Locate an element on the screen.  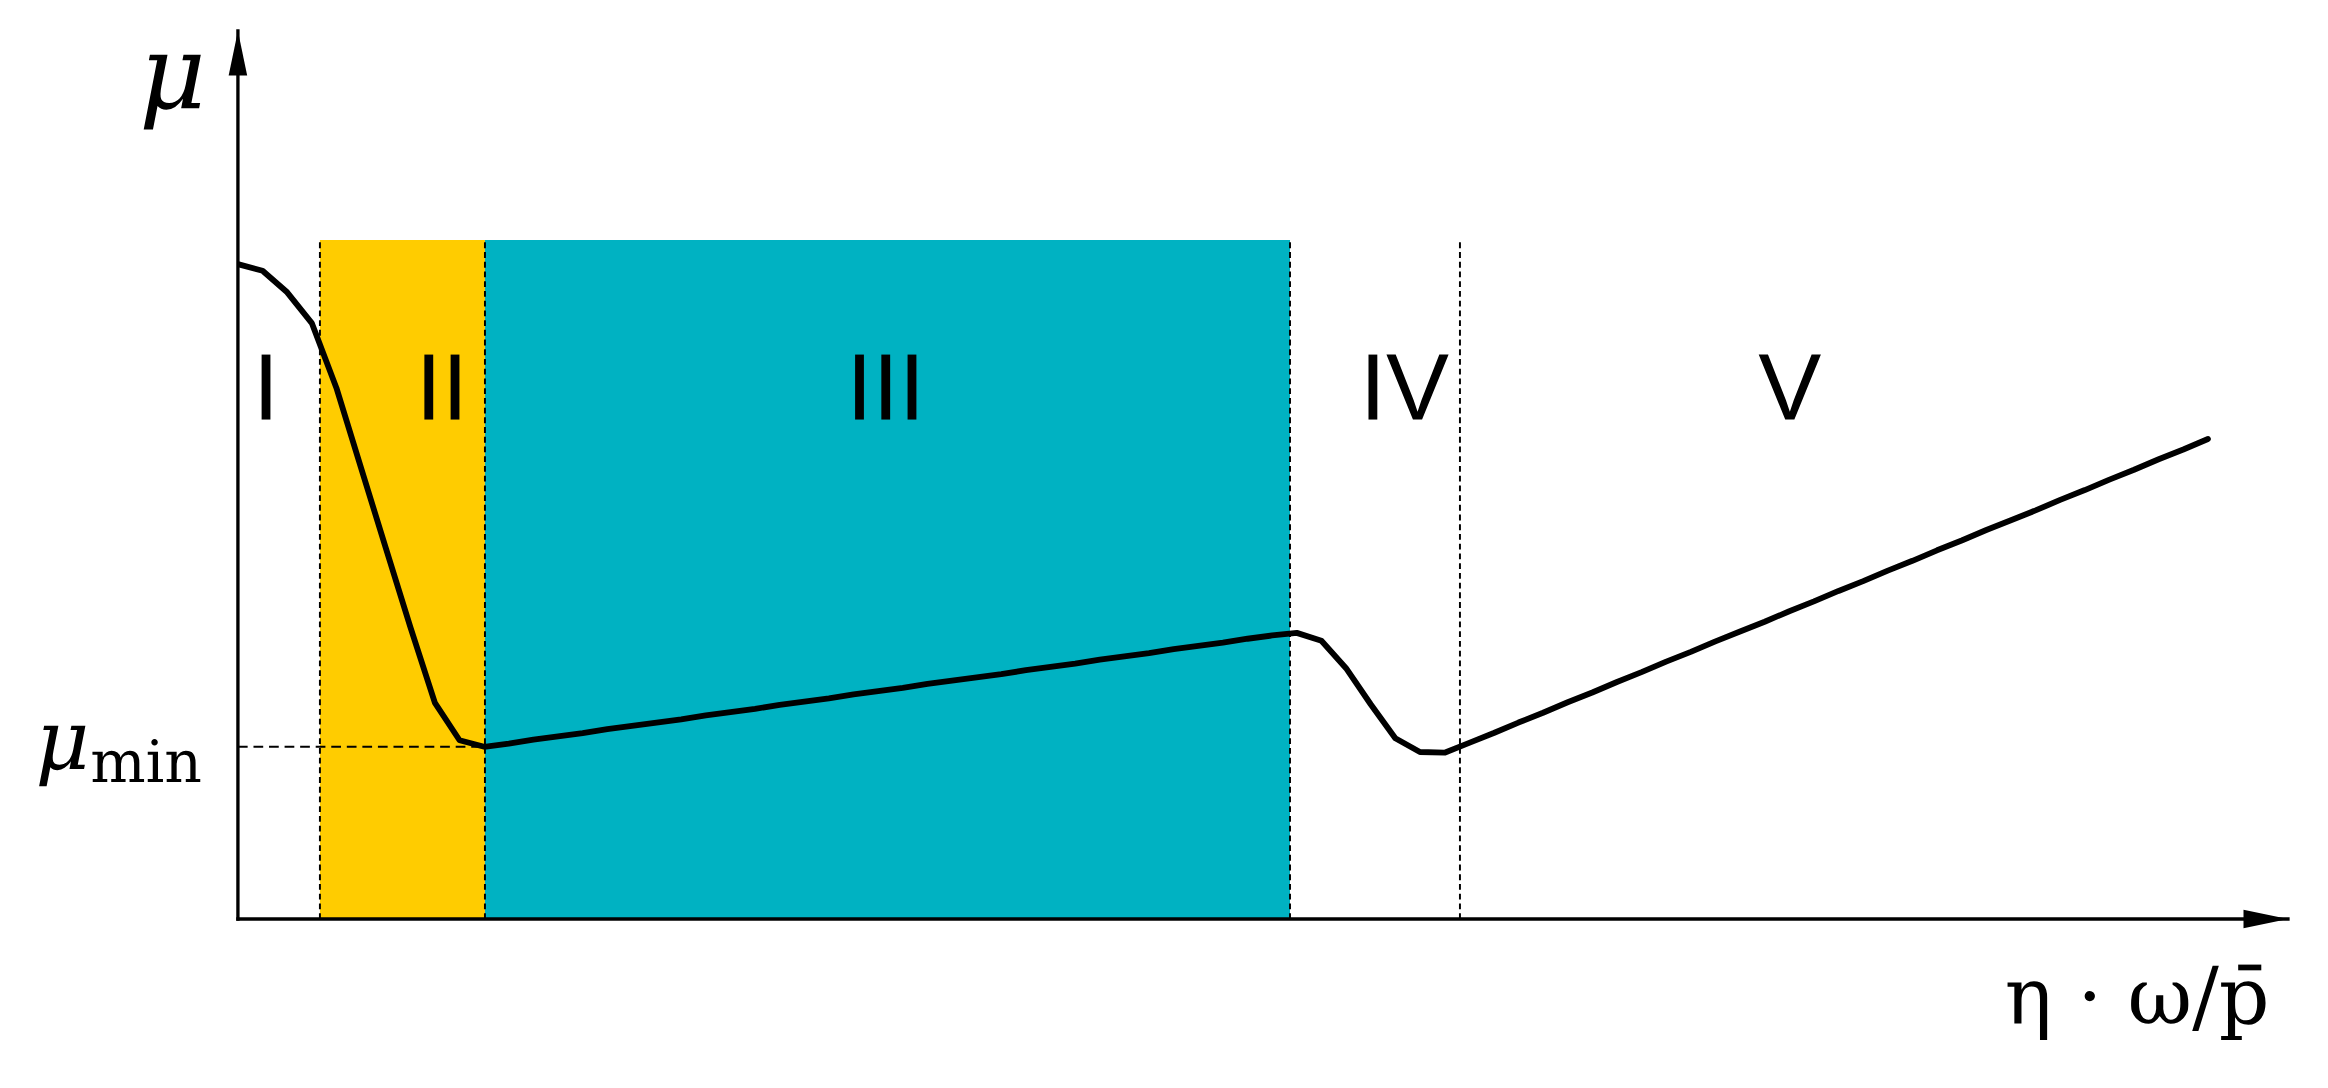
annotation: IV is located at coordinates (1408, 387).